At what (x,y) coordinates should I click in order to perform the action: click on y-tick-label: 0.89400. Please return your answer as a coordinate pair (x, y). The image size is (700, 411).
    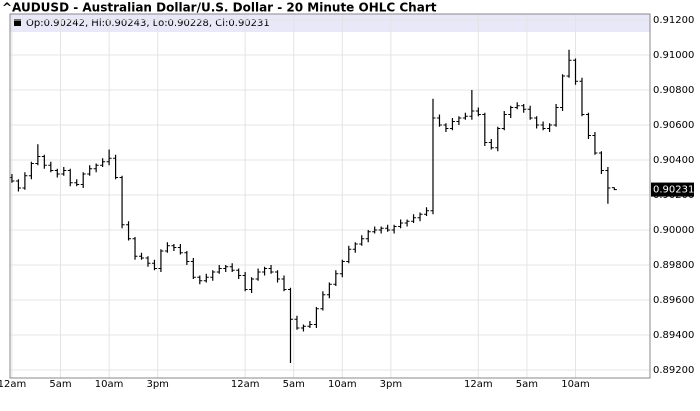
    Looking at the image, I should click on (673, 335).